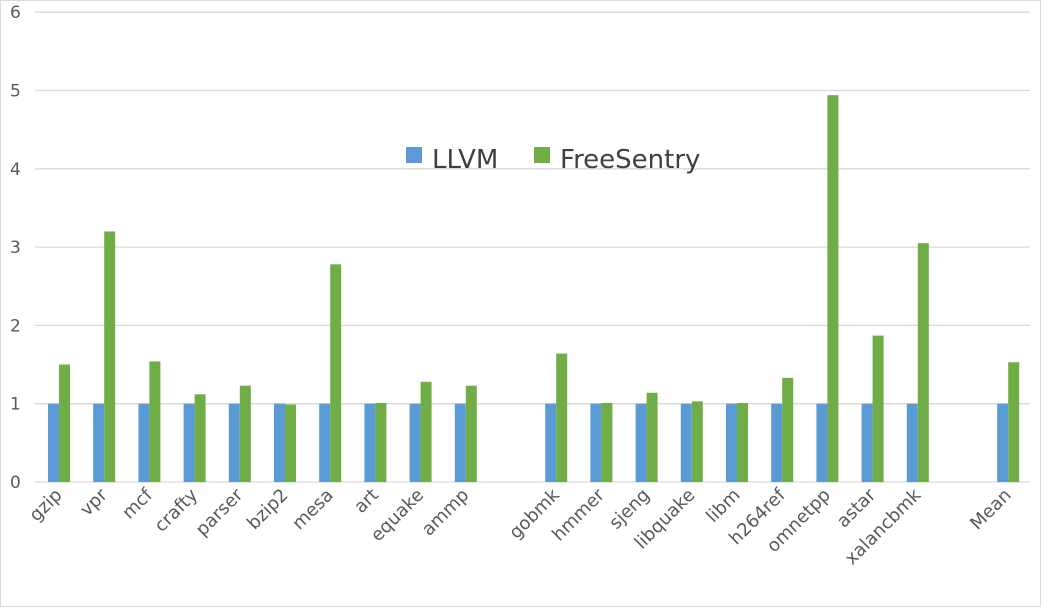  Describe the element at coordinates (553, 160) in the screenshot. I see `legend: LLVM FreeSentry` at that location.